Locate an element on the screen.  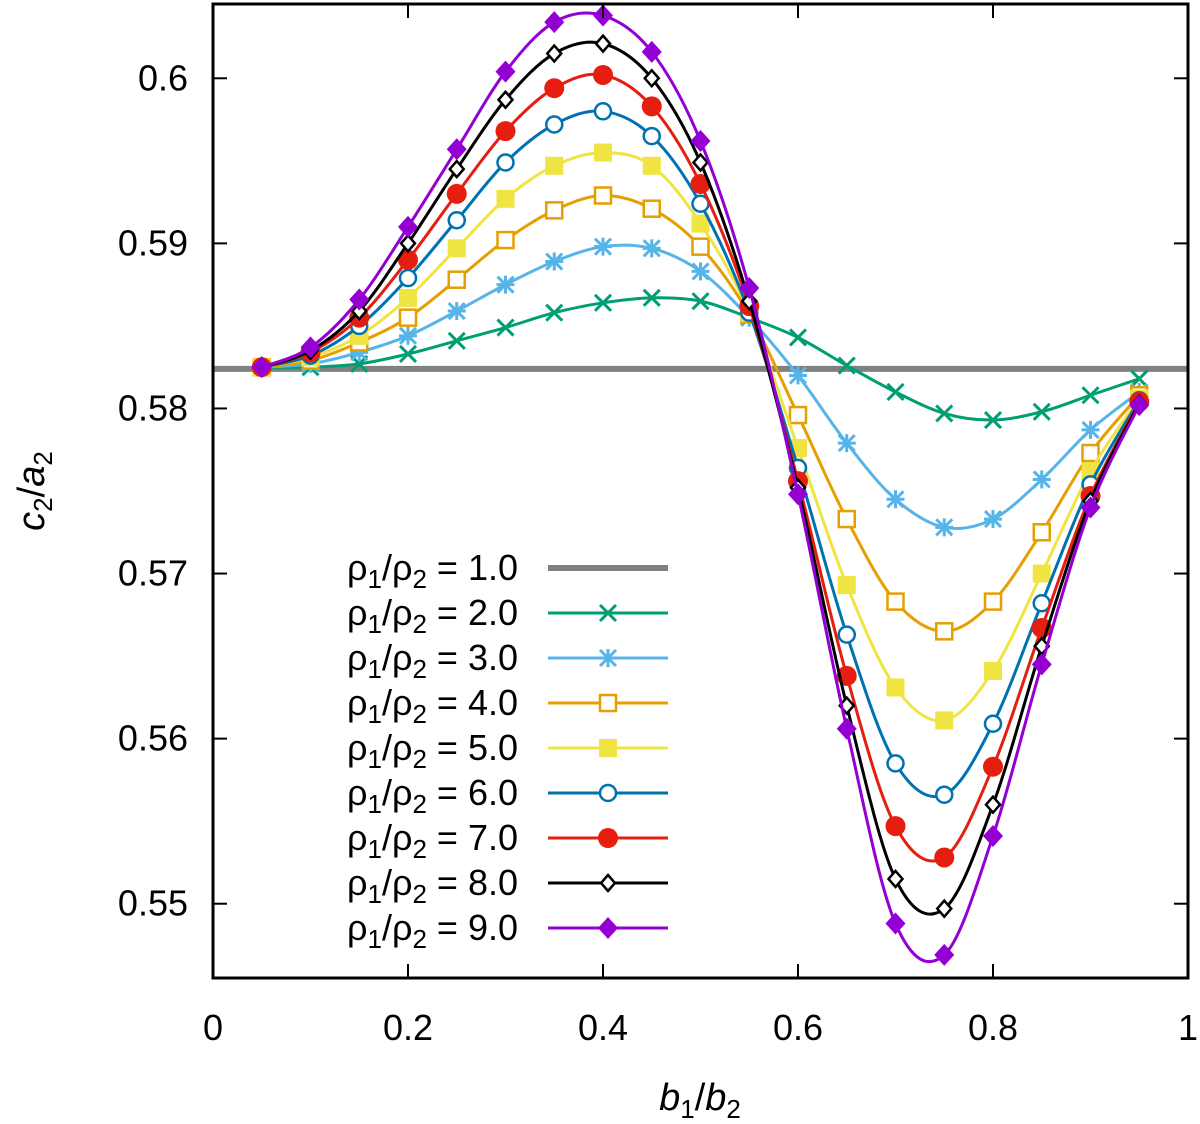
legend-item: ρ1/ρ2 = 9.0 is located at coordinates (507, 930).